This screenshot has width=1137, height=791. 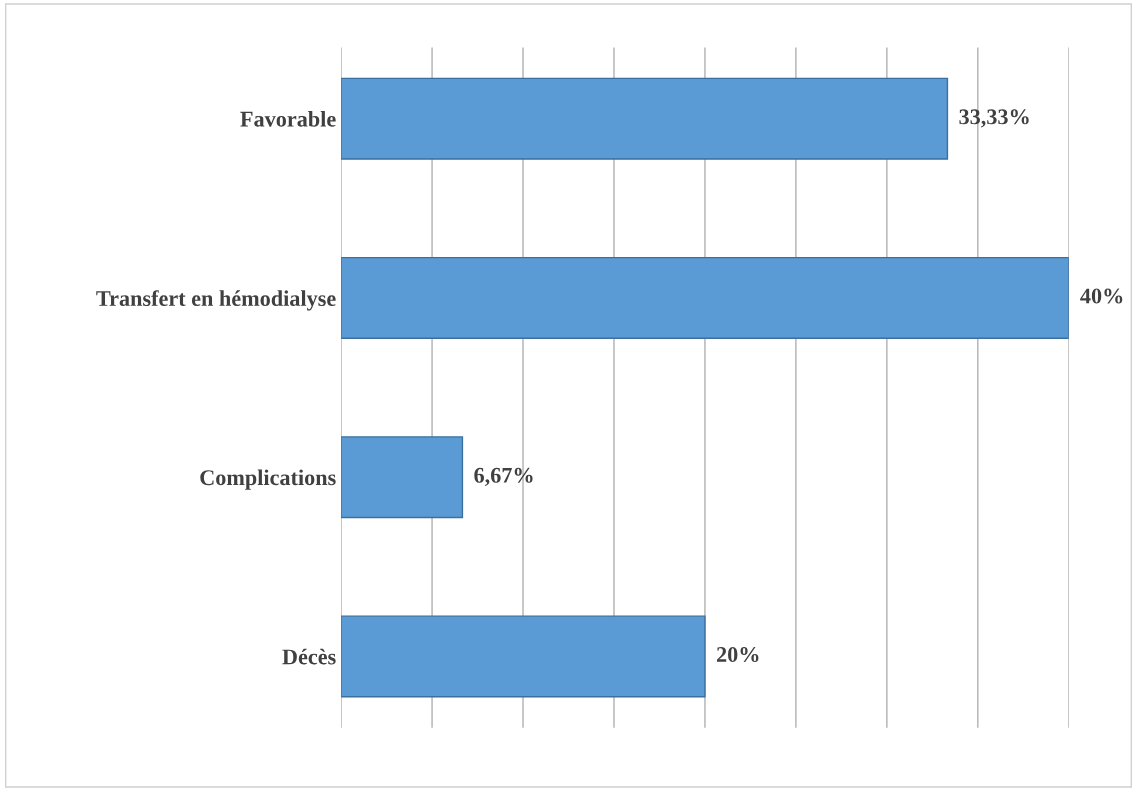 What do you see at coordinates (1101, 296) in the screenshot?
I see `data-label: 40%` at bounding box center [1101, 296].